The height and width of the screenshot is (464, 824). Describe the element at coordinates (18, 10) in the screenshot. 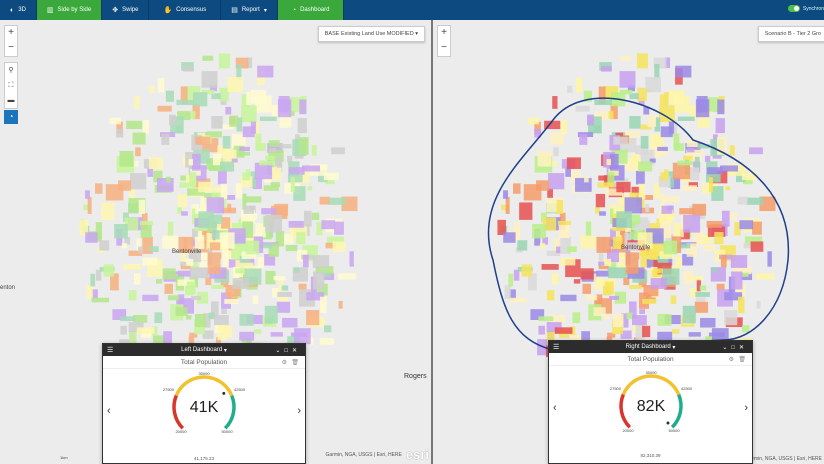

I see `3d-button: ◐ 3D` at that location.